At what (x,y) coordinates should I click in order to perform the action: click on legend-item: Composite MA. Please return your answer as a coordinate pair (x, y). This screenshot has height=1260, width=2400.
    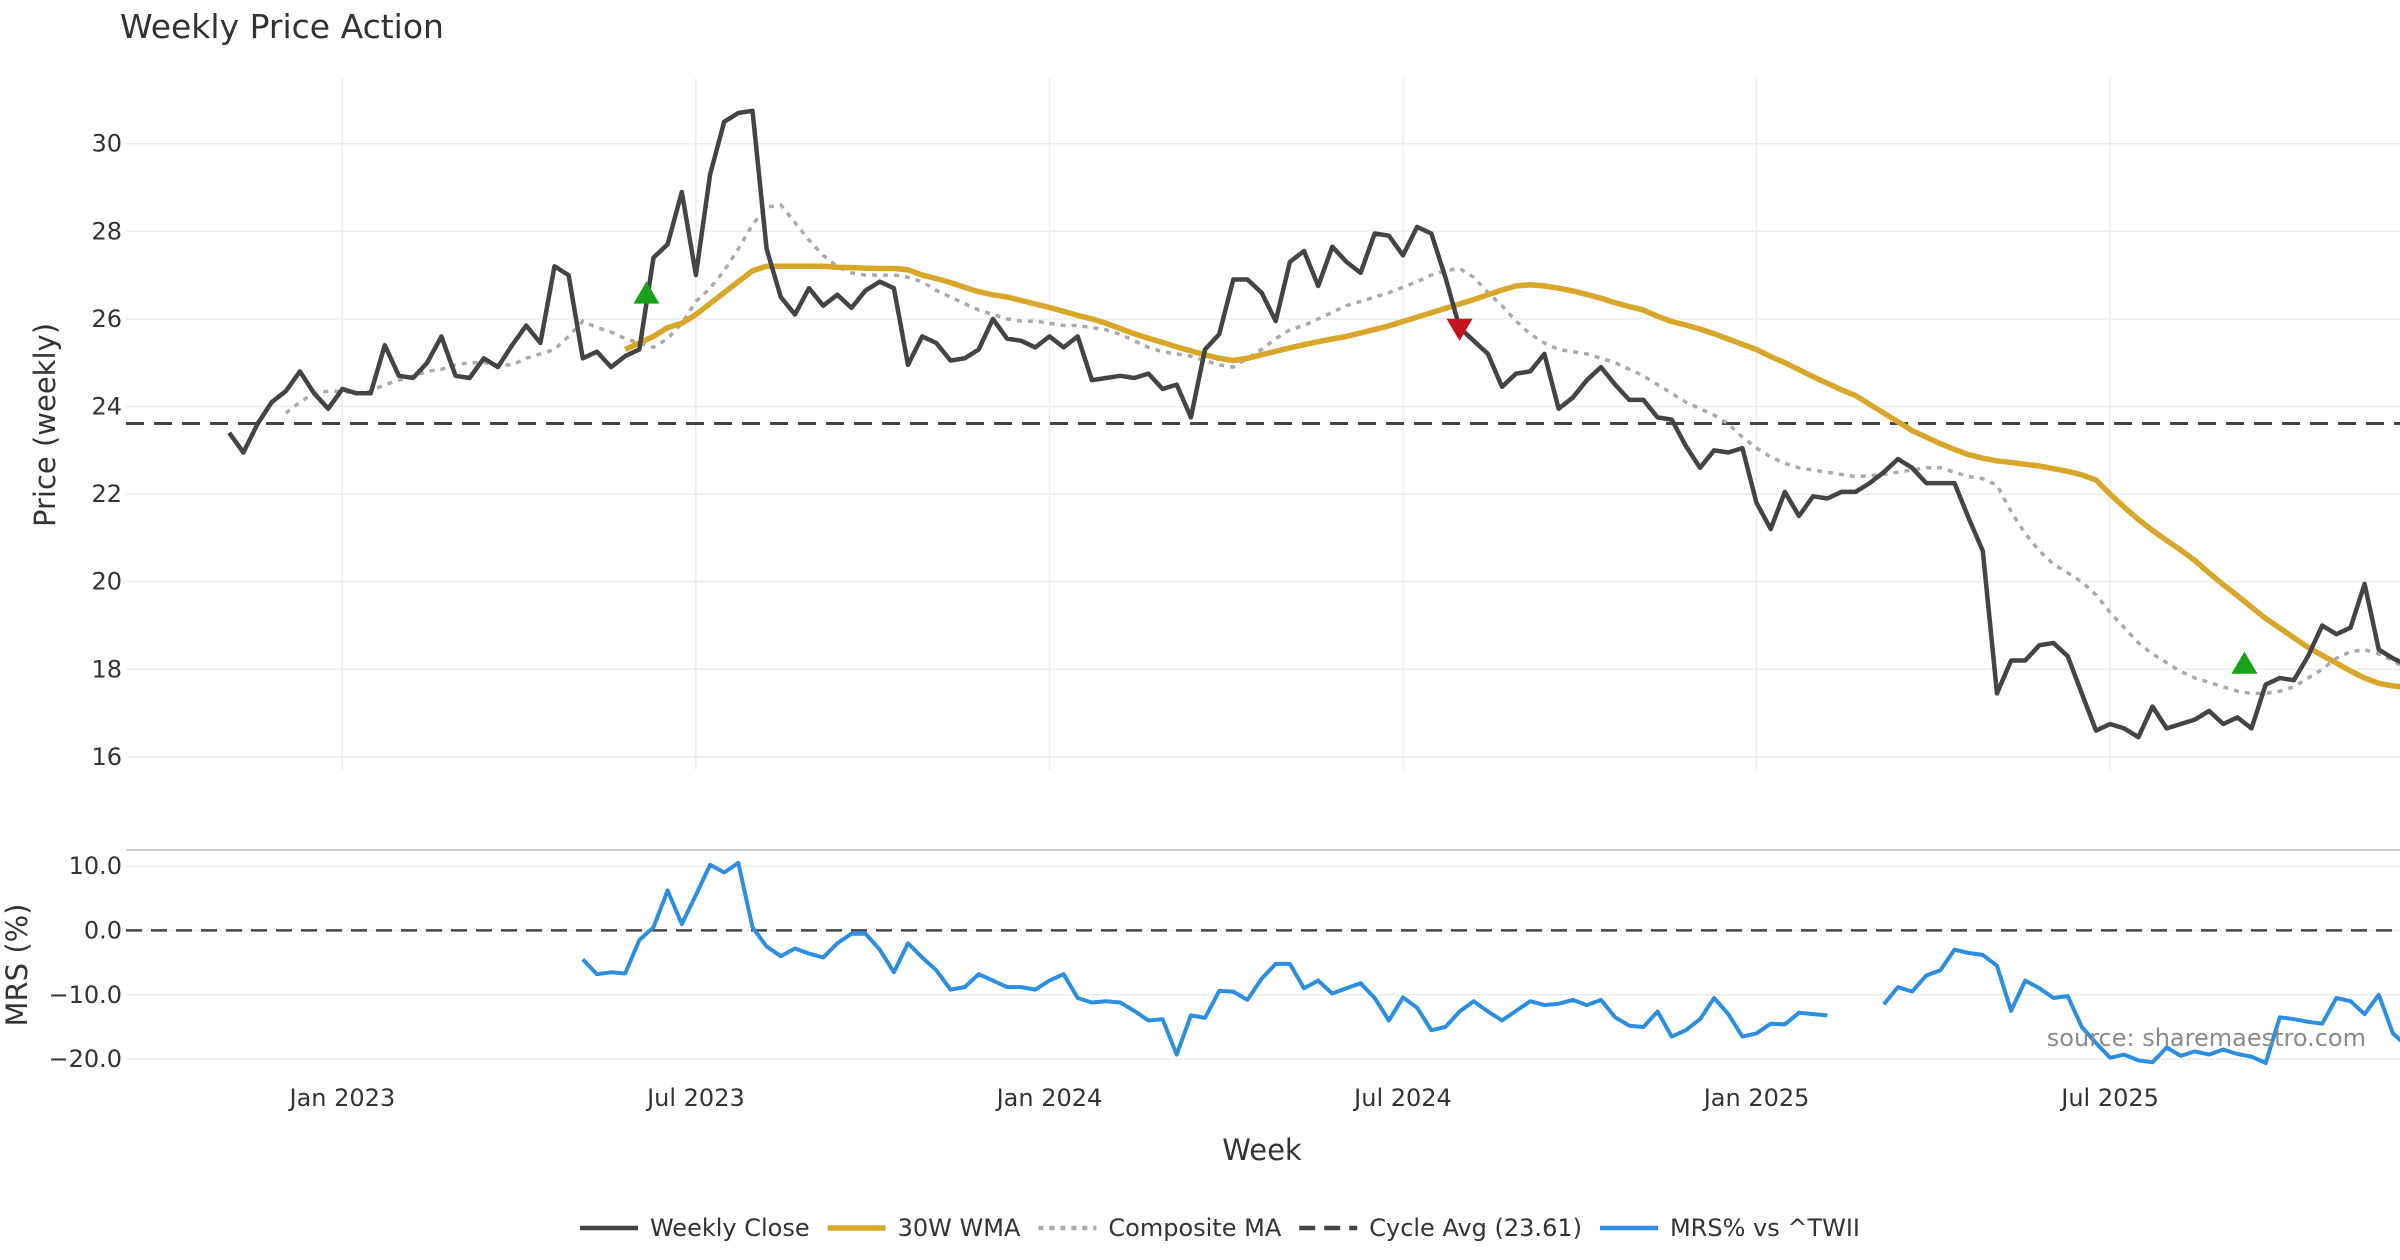
    Looking at the image, I should click on (1160, 1228).